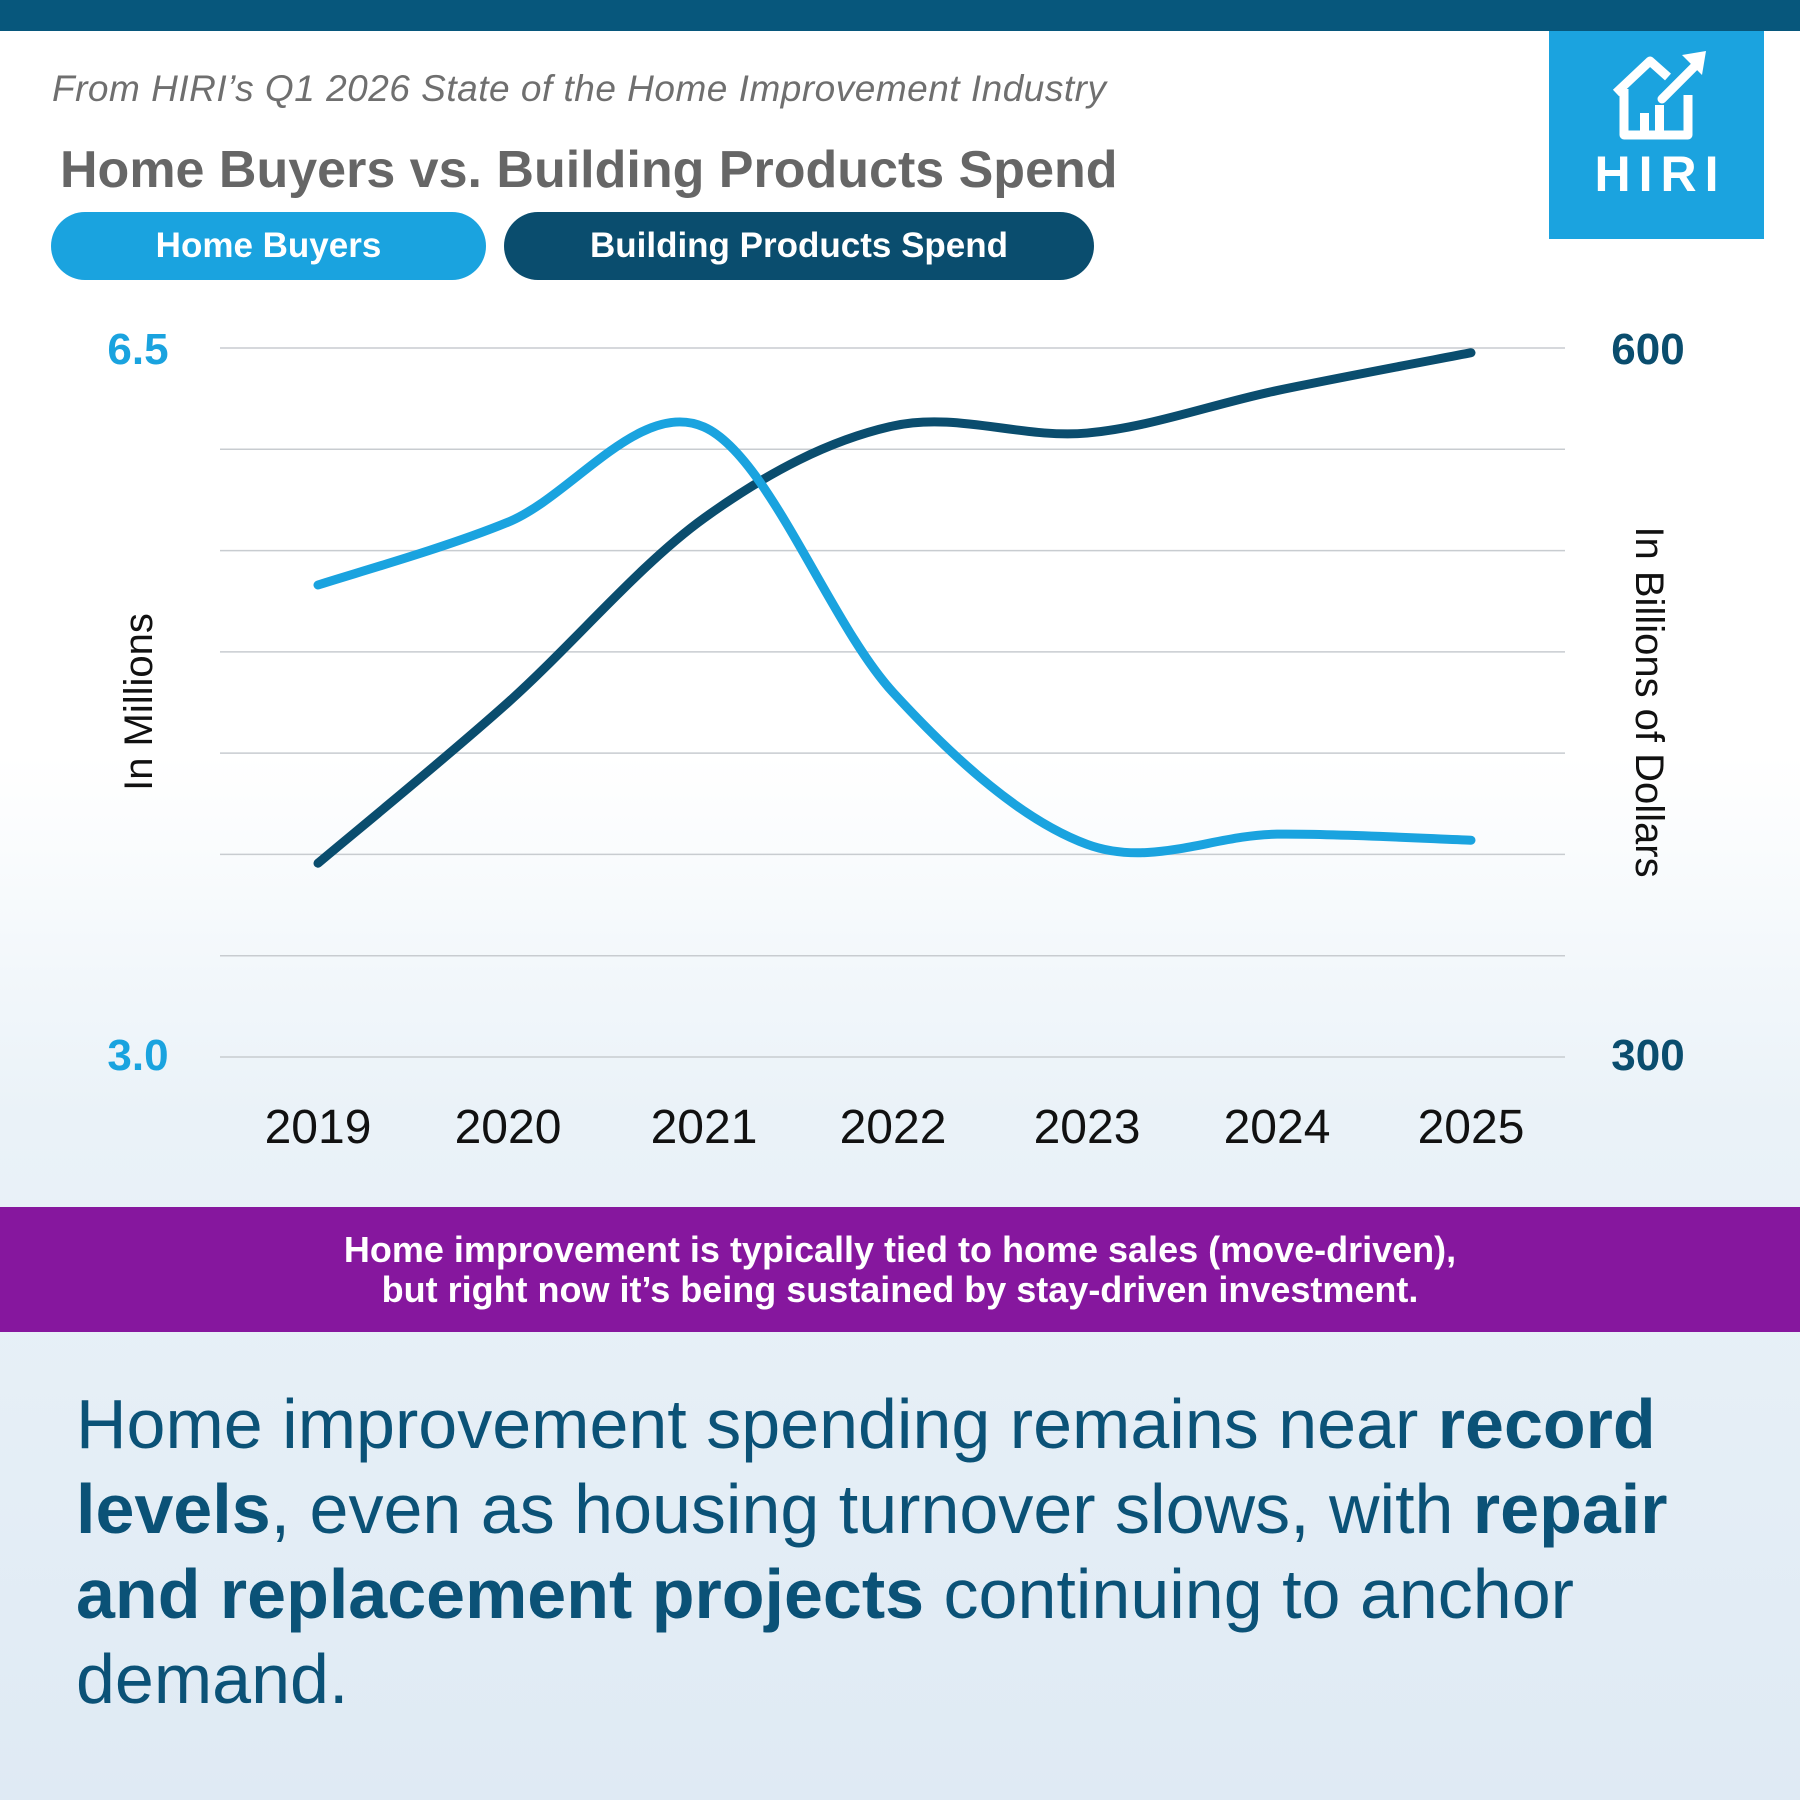  I want to click on summary-bold-1: record levels, so click(866, 1466).